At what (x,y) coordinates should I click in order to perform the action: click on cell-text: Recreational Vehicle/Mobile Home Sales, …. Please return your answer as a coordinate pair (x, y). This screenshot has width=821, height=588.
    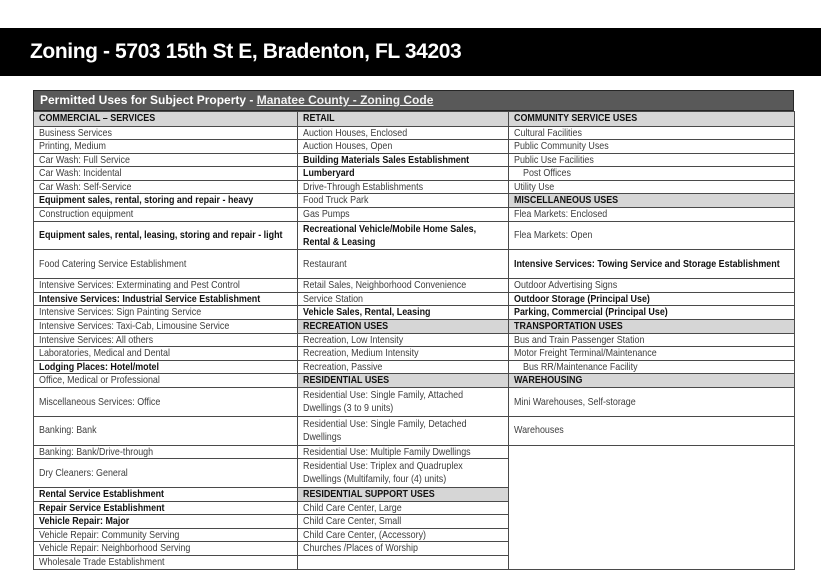
    Looking at the image, I should click on (390, 235).